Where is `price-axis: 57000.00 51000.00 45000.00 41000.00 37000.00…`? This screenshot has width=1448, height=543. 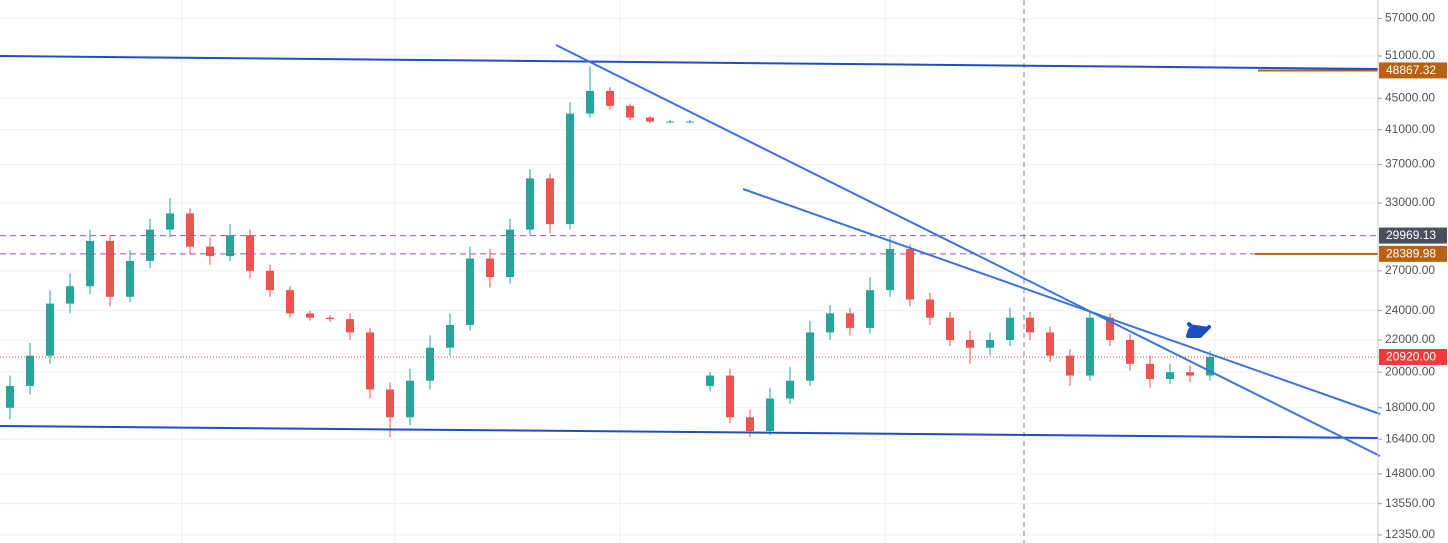
price-axis: 57000.00 51000.00 45000.00 41000.00 37000.00… is located at coordinates (1412, 276).